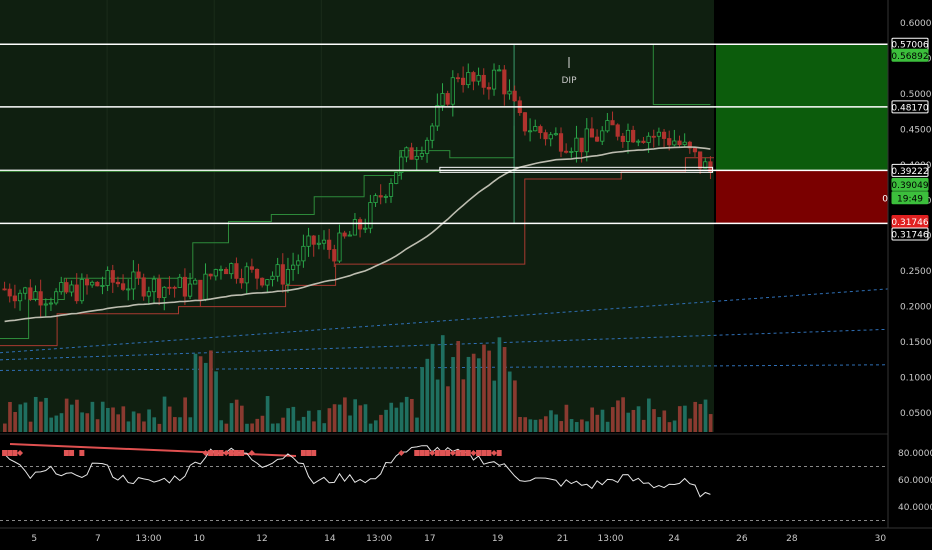  What do you see at coordinates (792, 539) in the screenshot?
I see `time-tick-label: 28` at bounding box center [792, 539].